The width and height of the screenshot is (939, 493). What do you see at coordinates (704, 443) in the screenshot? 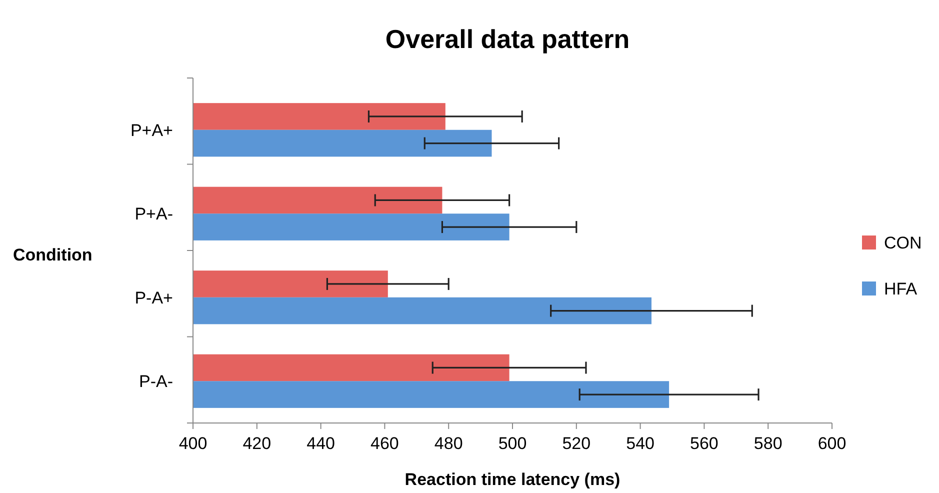
I see `x-tick-label: 560` at bounding box center [704, 443].